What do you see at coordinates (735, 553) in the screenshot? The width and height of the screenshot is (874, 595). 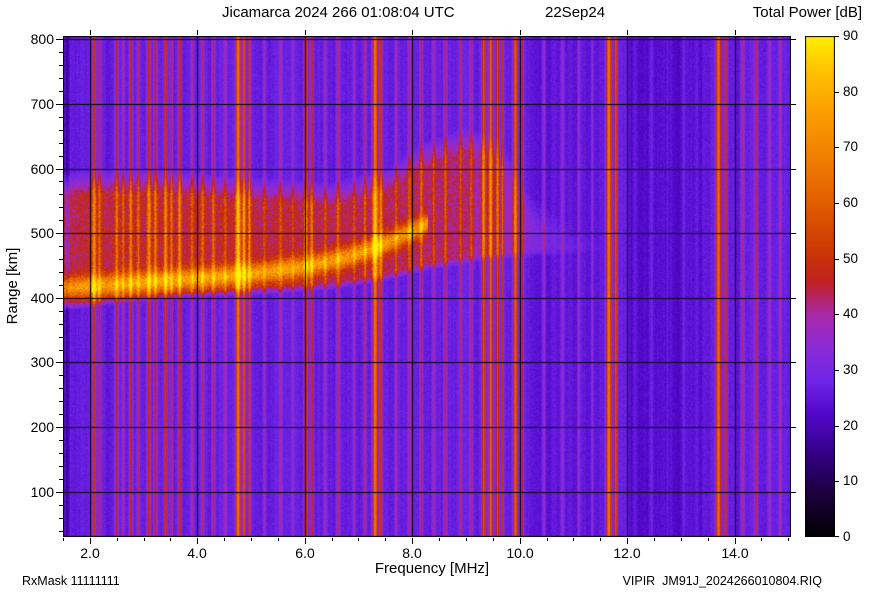 I see `x-tick-label: 14.0` at bounding box center [735, 553].